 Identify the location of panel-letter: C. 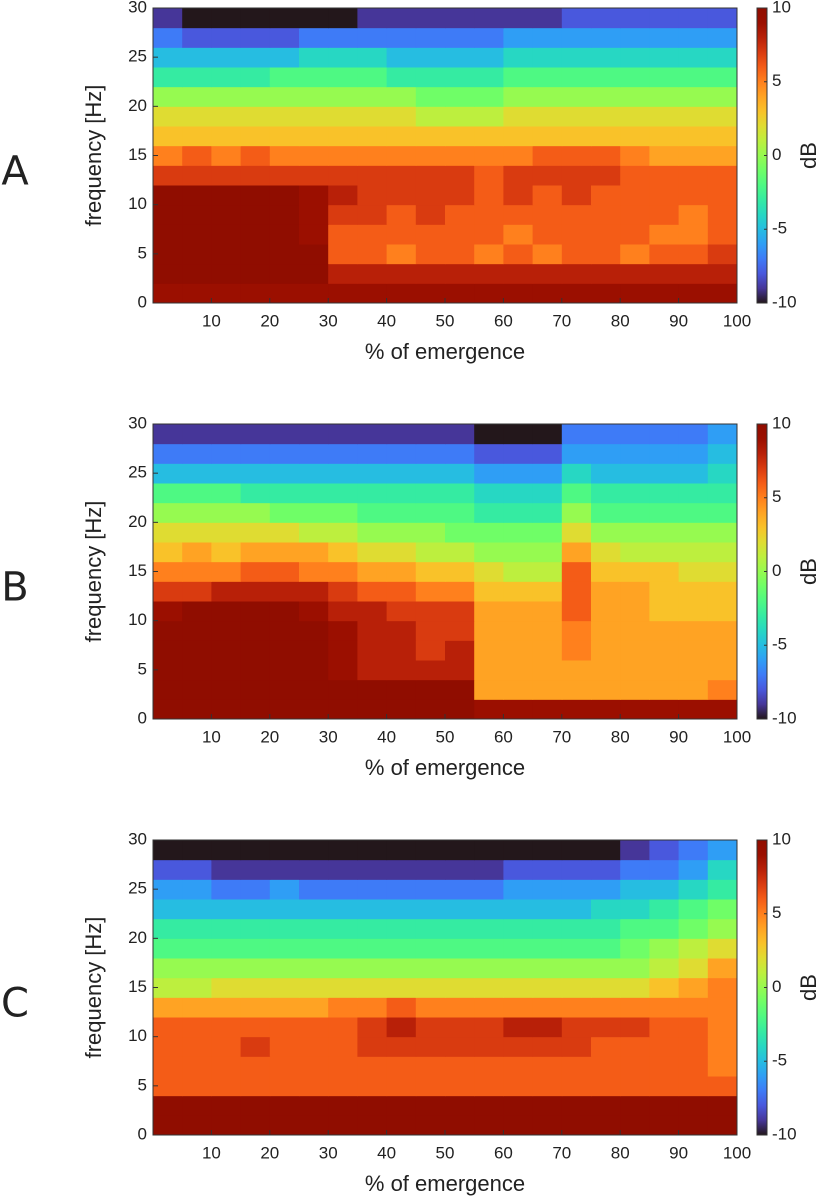
(15, 1004).